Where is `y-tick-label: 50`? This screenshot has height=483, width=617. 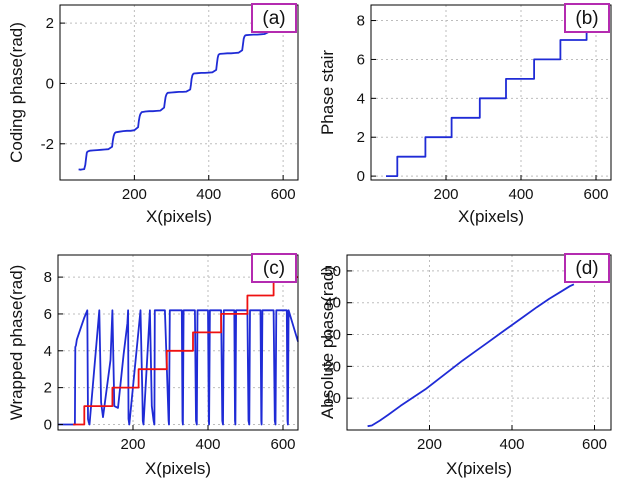 y-tick-label: 50 is located at coordinates (332, 271).